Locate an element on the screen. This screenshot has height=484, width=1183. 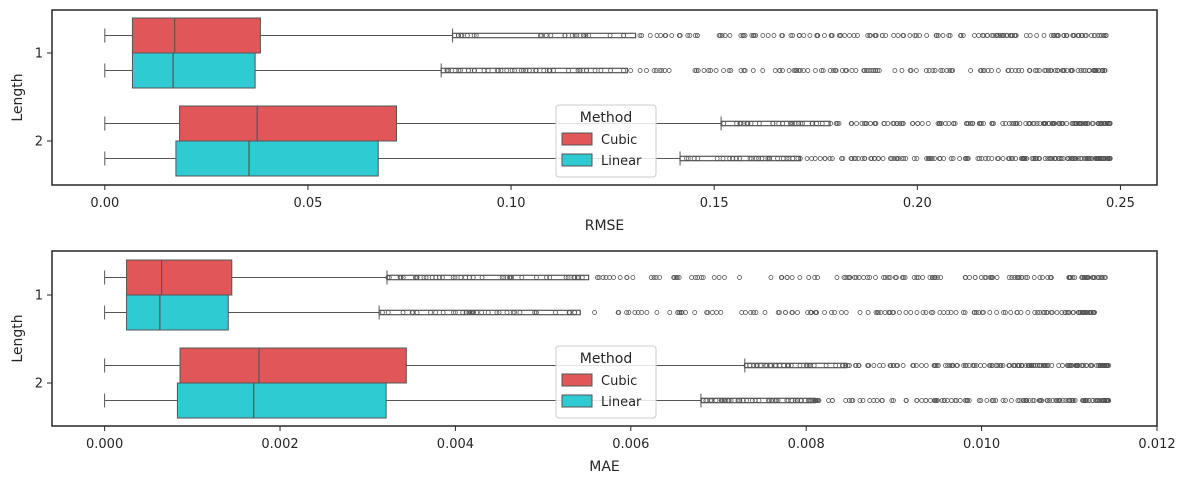
x-tick-label: 0.010 is located at coordinates (981, 444).